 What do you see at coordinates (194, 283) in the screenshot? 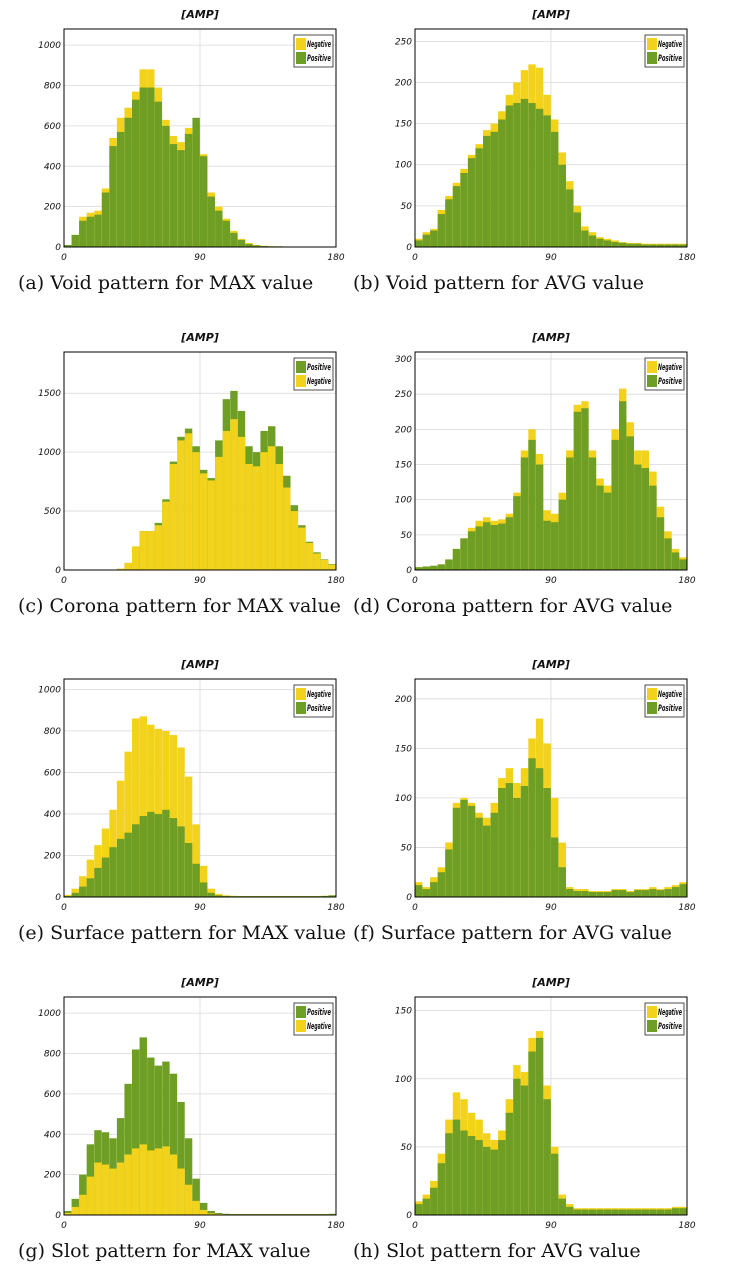
I see `figure-caption: (a) Void pattern for MAX value` at bounding box center [194, 283].